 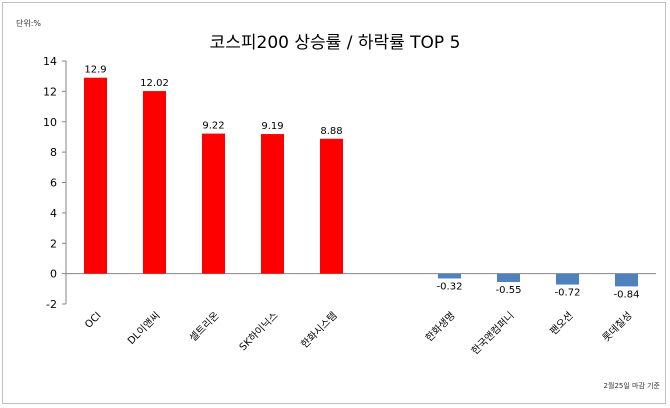 I want to click on category-label: 한화시스템, so click(x=319, y=330).